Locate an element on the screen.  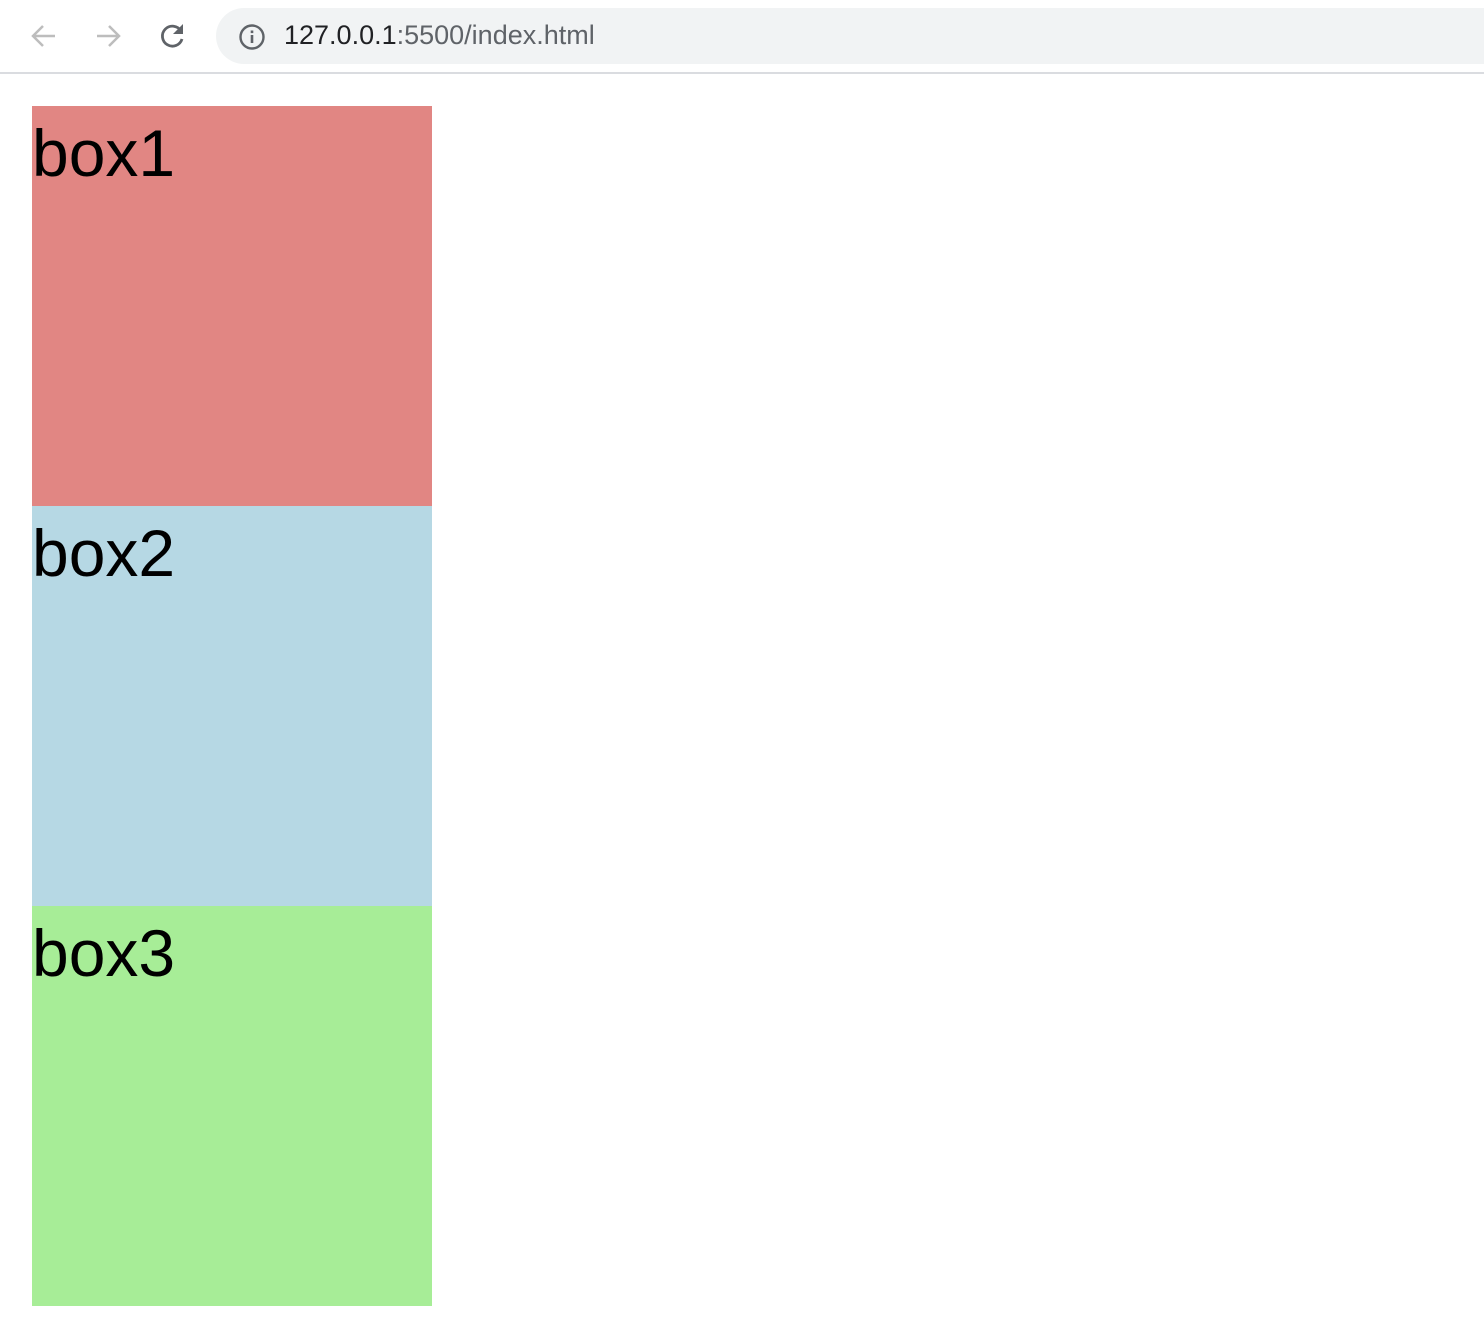
address-bar: 127.0.0.1:5500/index.html is located at coordinates (850, 36).